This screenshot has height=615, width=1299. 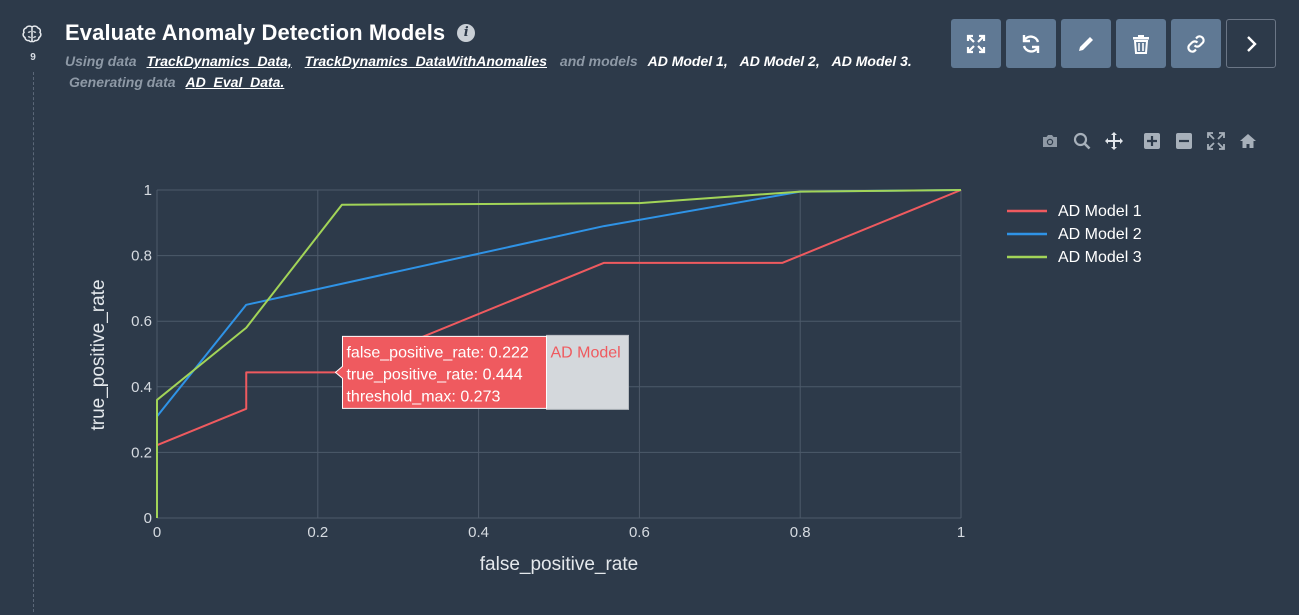 What do you see at coordinates (800, 532) in the screenshot?
I see `x-tick-label: 0.8` at bounding box center [800, 532].